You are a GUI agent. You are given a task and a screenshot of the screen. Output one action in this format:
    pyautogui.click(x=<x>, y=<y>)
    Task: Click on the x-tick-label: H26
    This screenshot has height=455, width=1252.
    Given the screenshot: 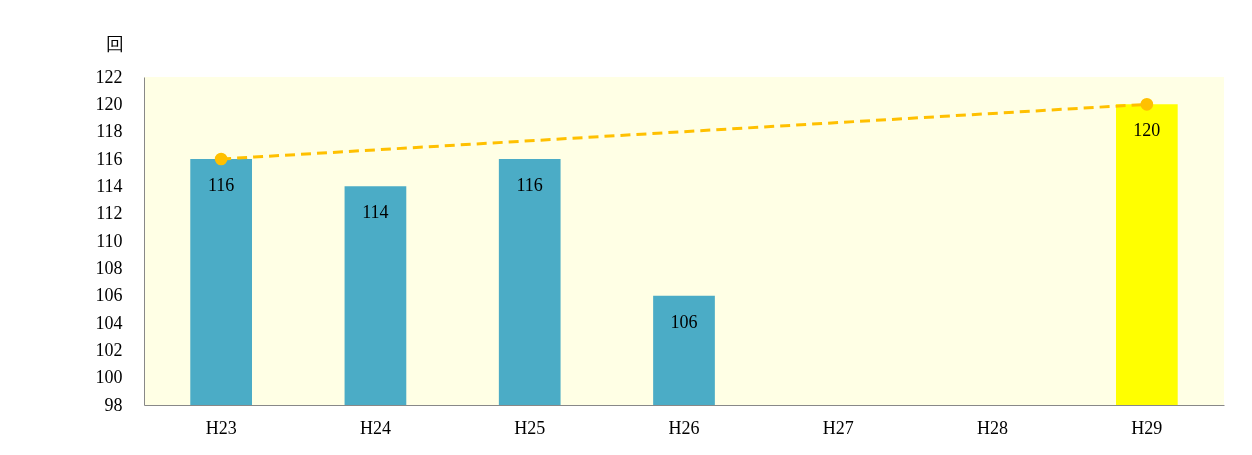 What is the action you would take?
    pyautogui.click(x=684, y=427)
    